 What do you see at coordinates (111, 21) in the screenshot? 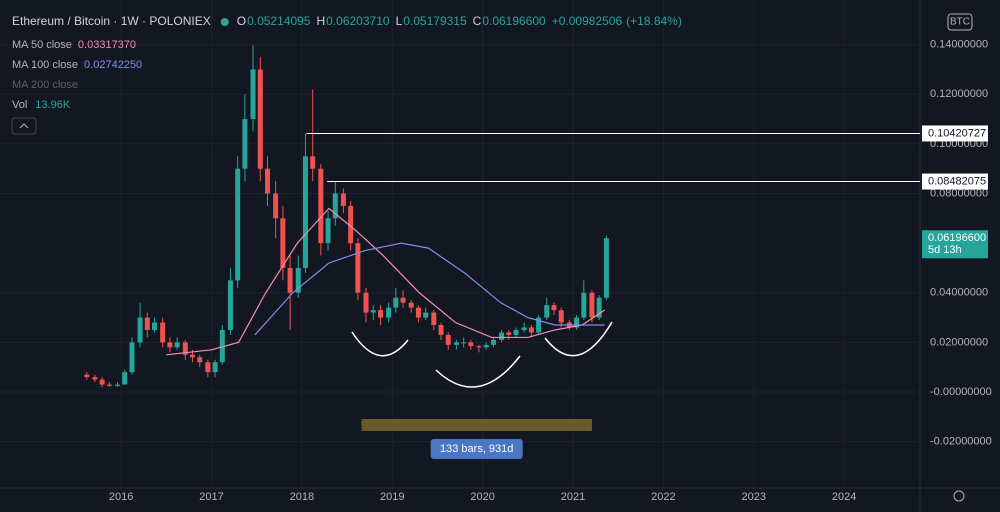
I see `chart-title: Ethereum / Bitcoin · 1W · POLONIEX` at bounding box center [111, 21].